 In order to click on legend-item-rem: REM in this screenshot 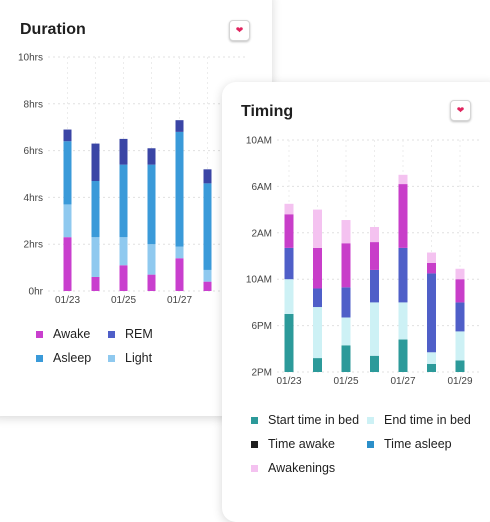, I will do `click(153, 334)`.